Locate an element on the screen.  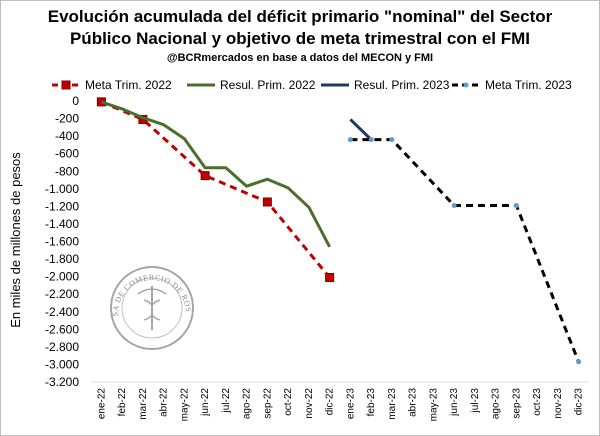
y-tick-label: -600 is located at coordinates (67, 154).